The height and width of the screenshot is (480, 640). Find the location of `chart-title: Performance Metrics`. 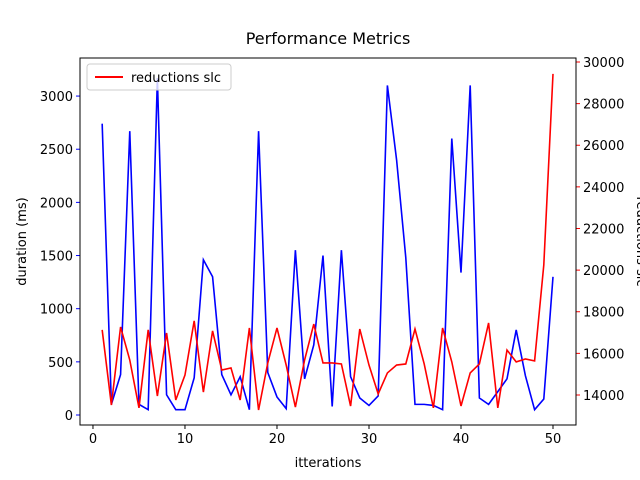

chart-title: Performance Metrics is located at coordinates (328, 38).